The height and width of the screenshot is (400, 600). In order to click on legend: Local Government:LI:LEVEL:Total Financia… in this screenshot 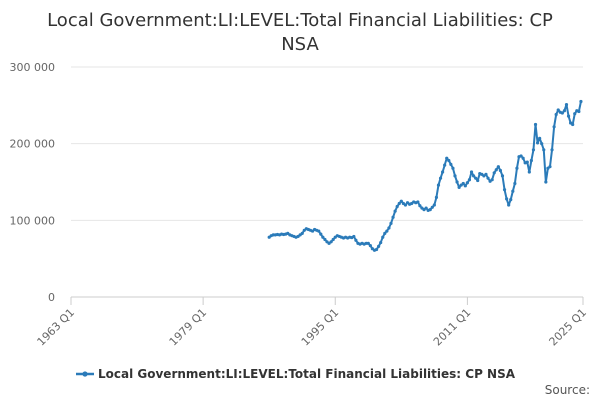, I will do `click(296, 374)`.